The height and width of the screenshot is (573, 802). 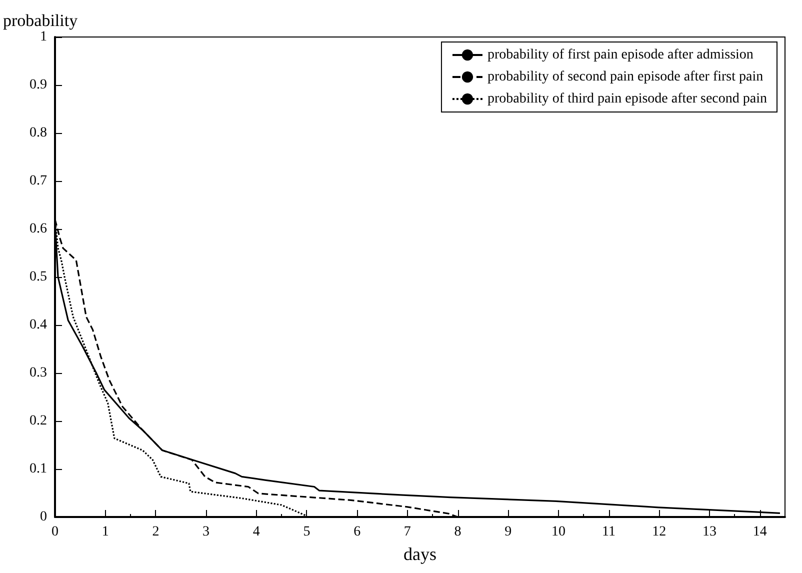 What do you see at coordinates (40, 20) in the screenshot?
I see `y-axis-title: probability` at bounding box center [40, 20].